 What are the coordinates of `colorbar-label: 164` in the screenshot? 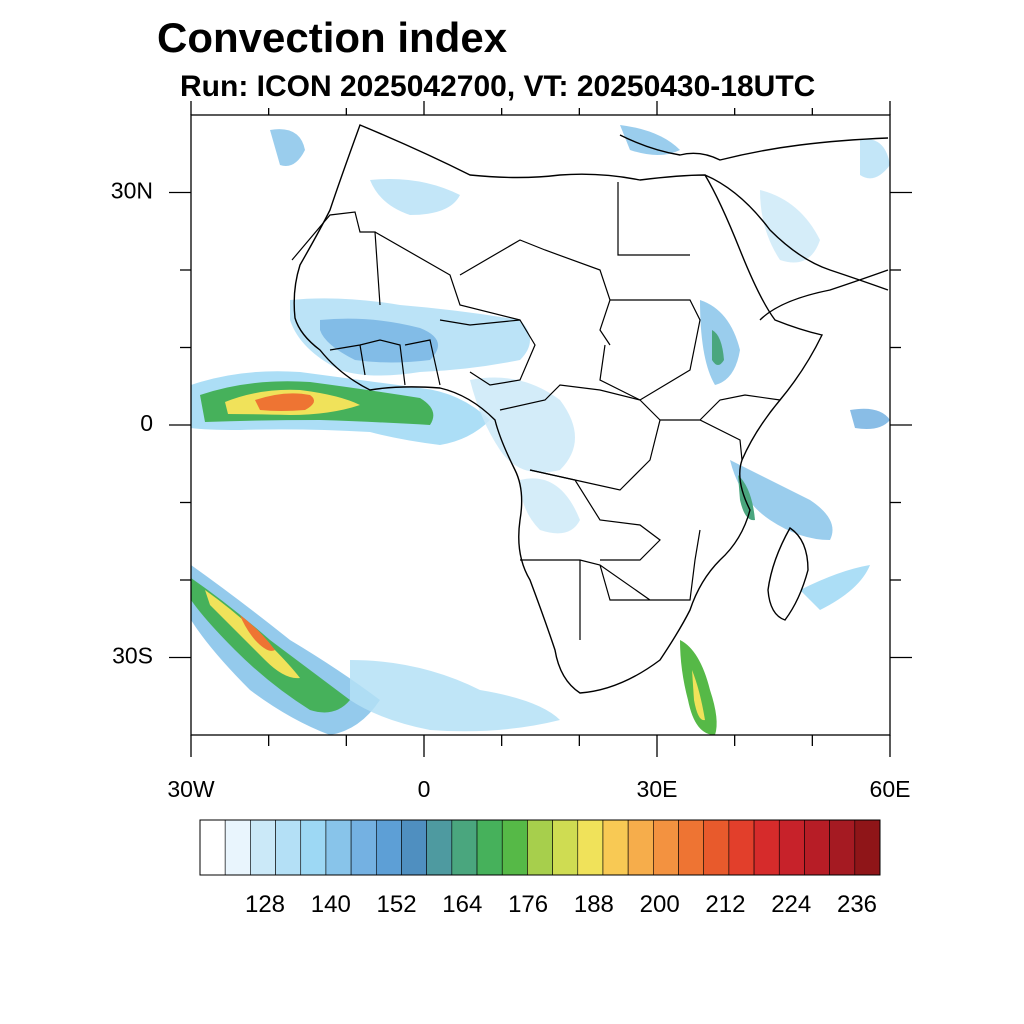 It's located at (462, 904).